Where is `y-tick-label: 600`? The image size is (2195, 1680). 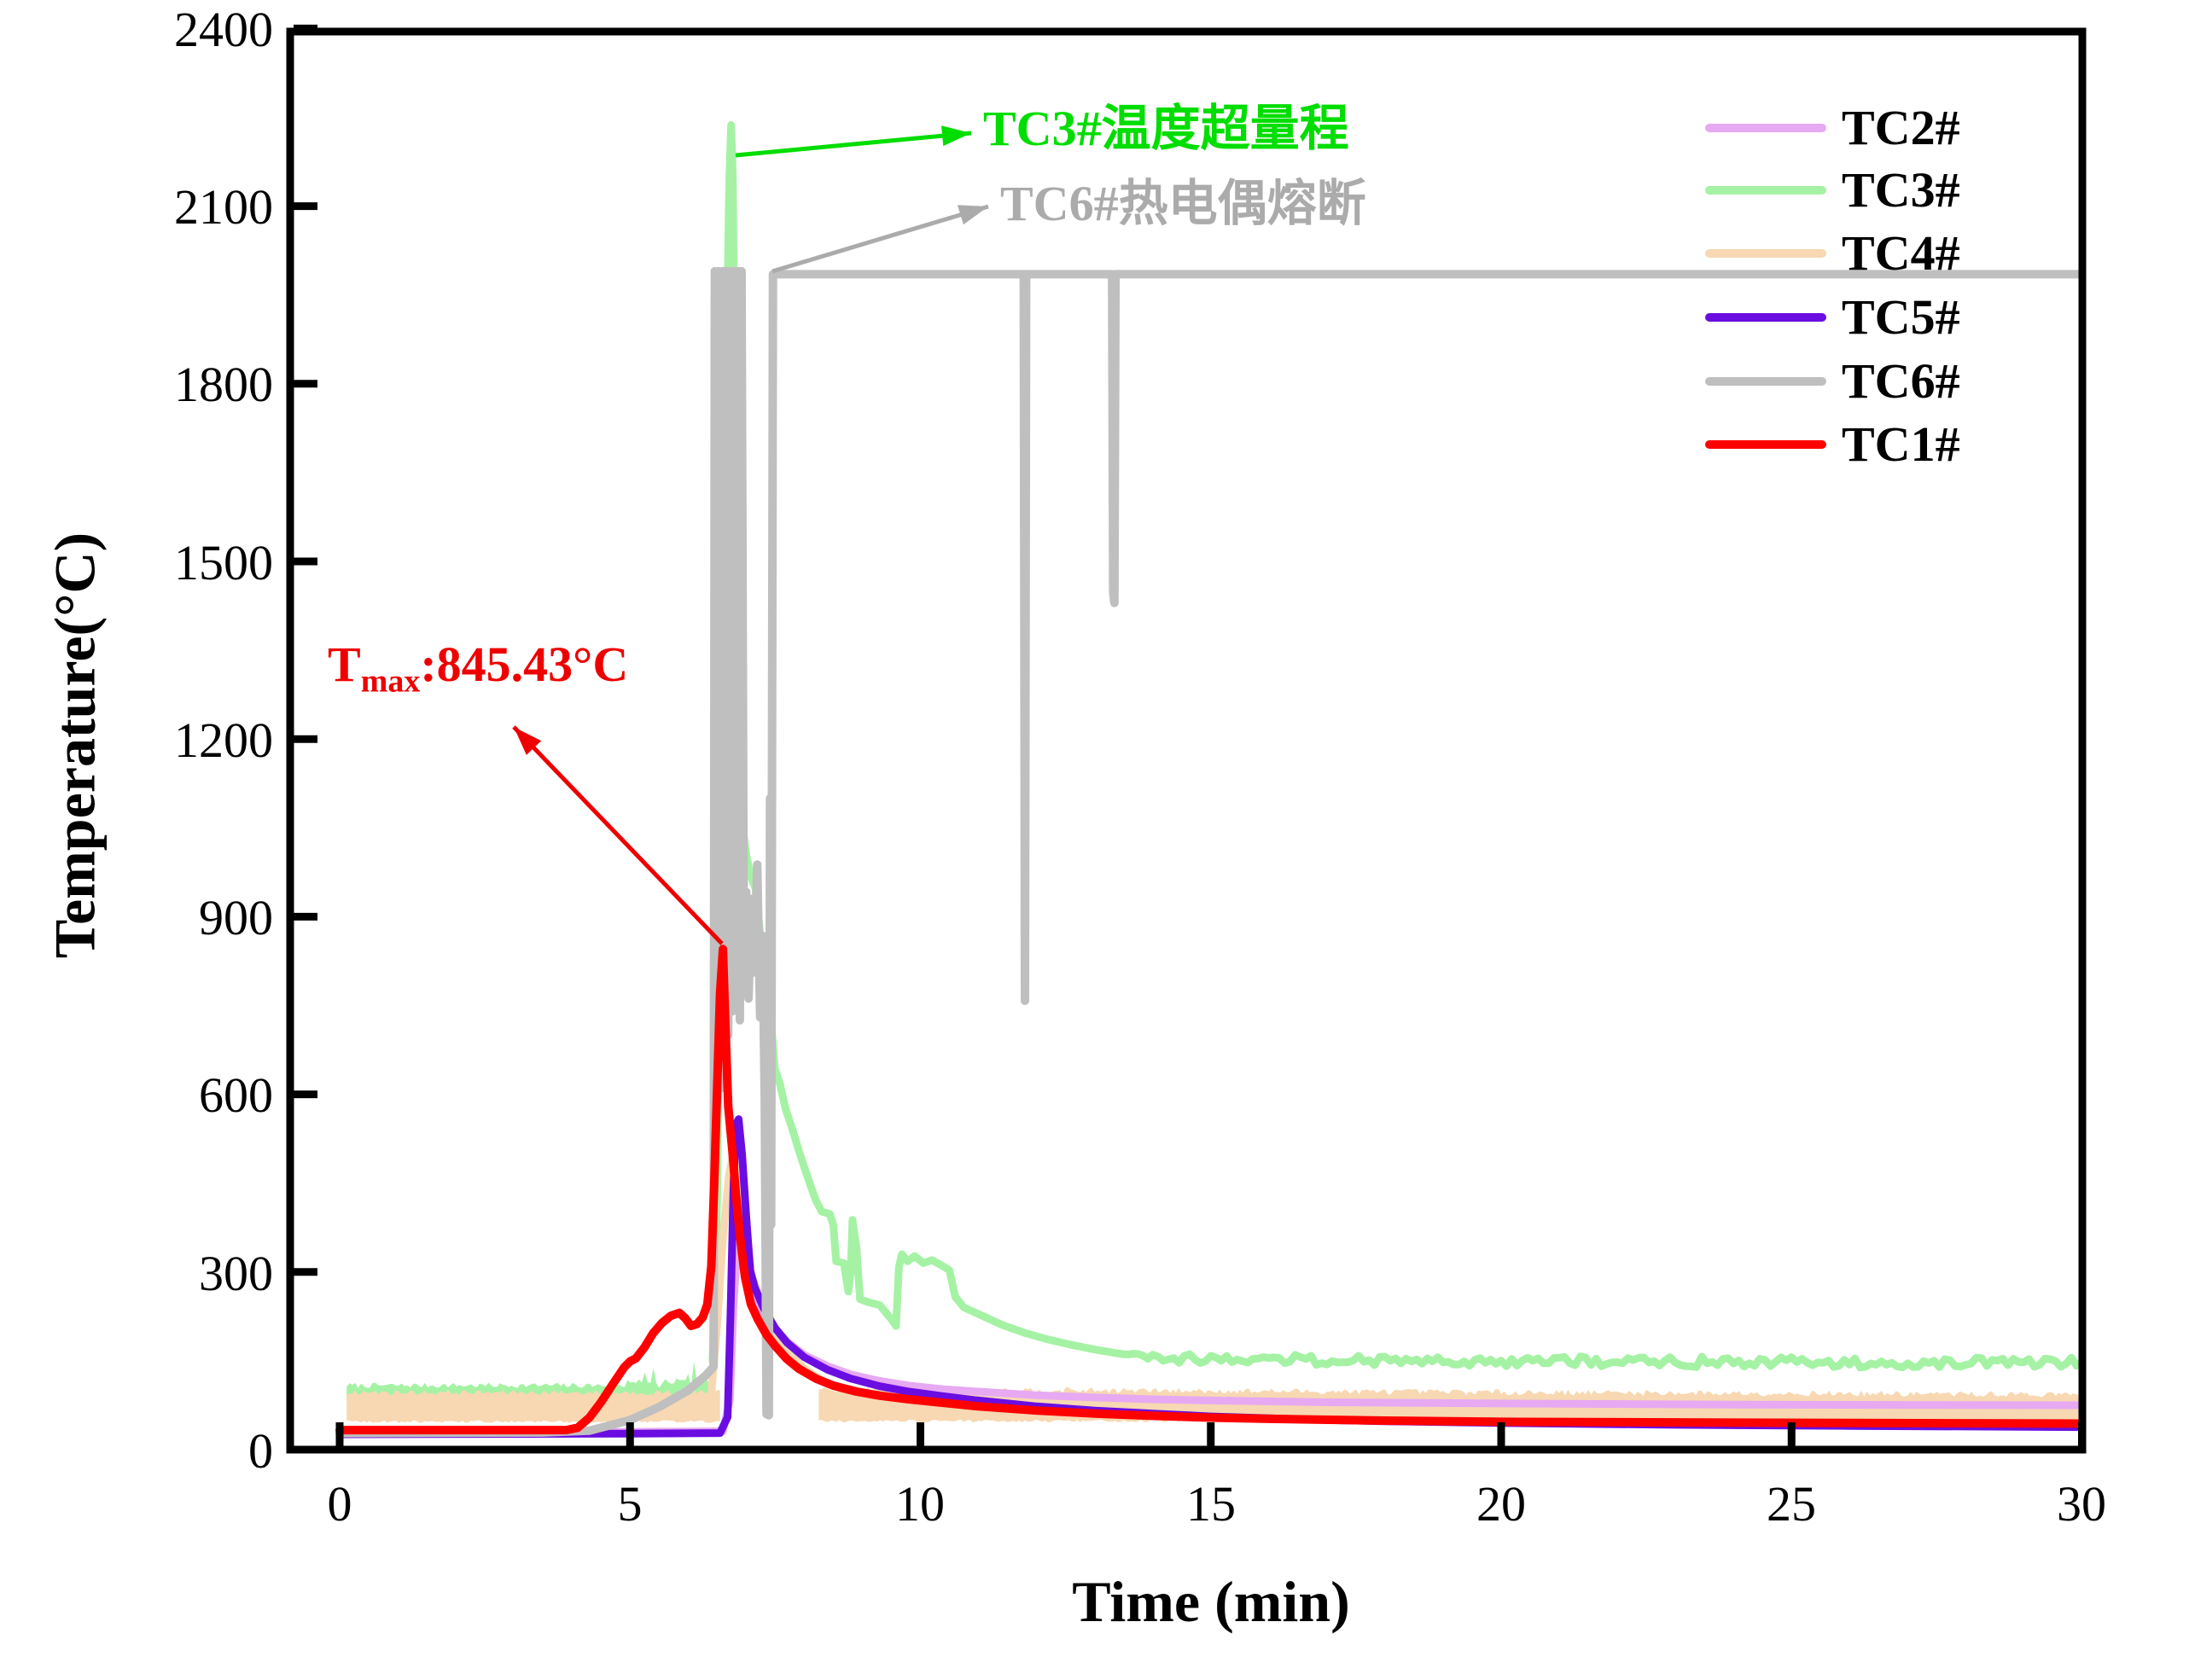
y-tick-label: 600 is located at coordinates (236, 1095).